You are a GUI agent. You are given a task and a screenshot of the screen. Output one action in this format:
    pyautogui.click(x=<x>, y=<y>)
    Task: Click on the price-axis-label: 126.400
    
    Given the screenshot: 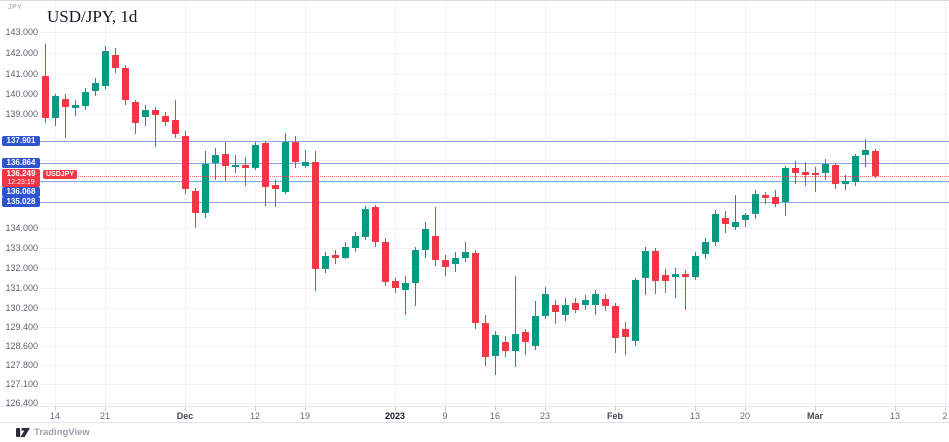 What is the action you would take?
    pyautogui.click(x=21, y=402)
    